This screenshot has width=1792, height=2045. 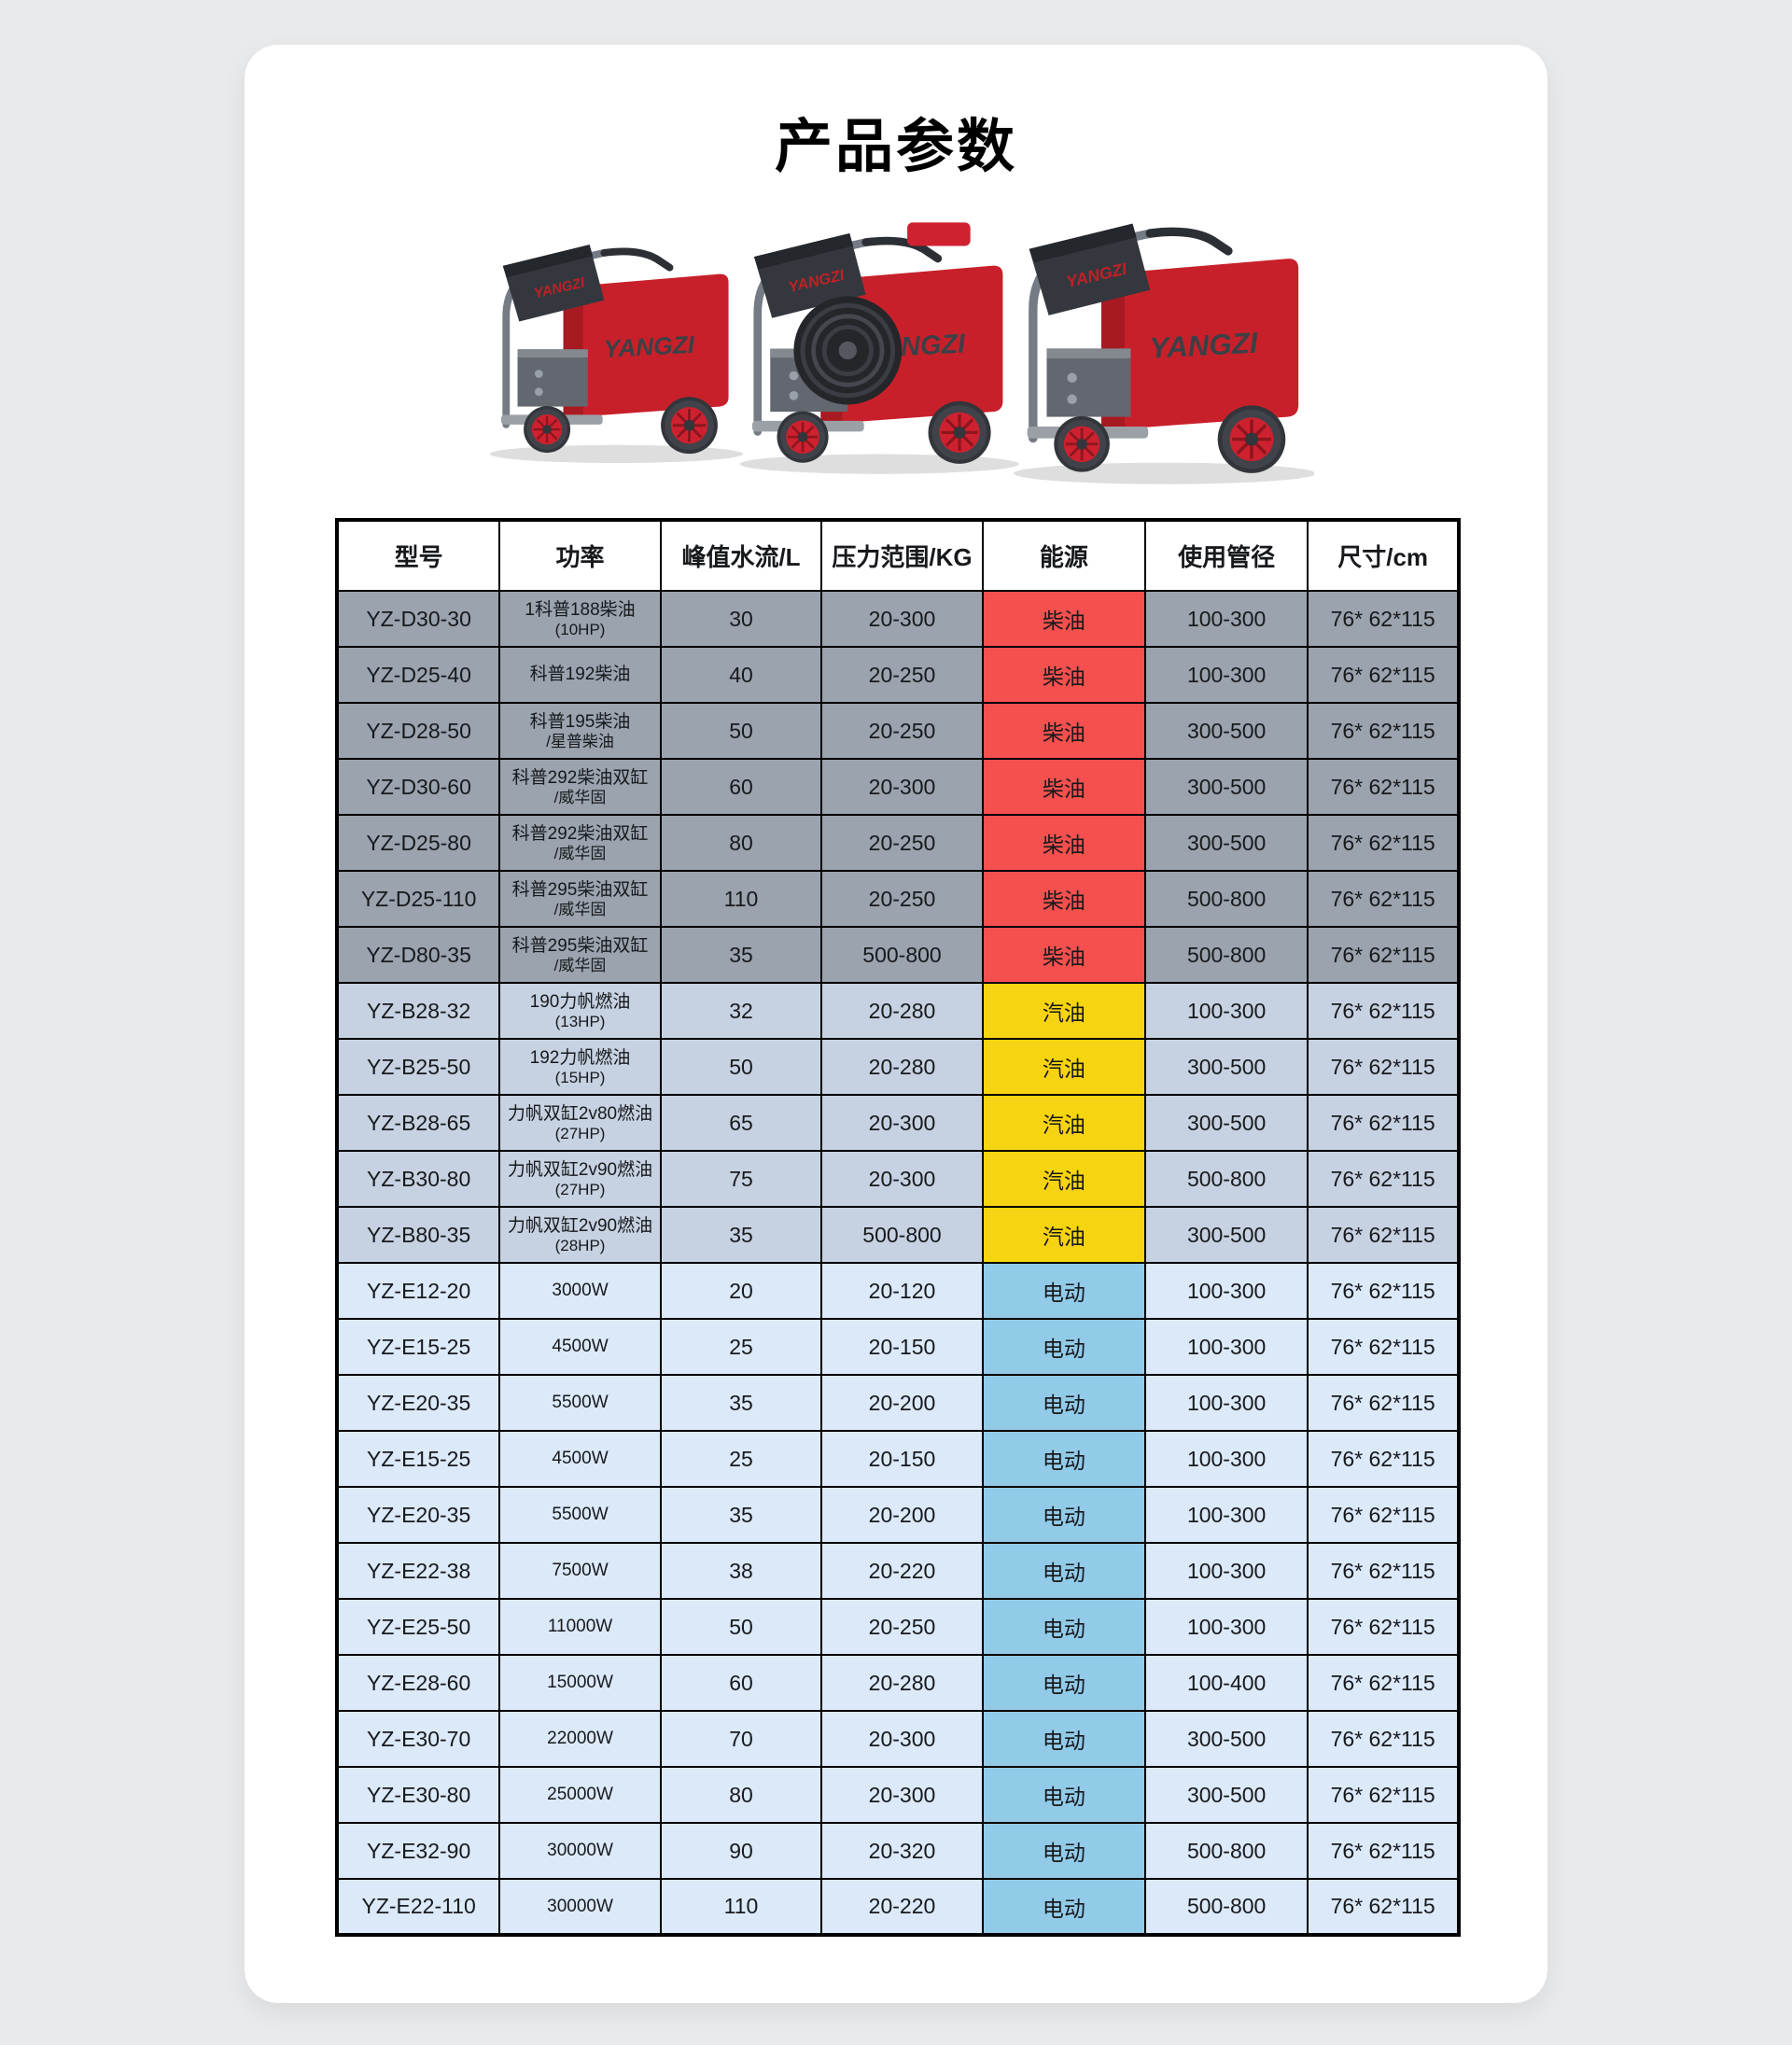 What do you see at coordinates (580, 1245) in the screenshot?
I see `power-line2: (28HP)` at bounding box center [580, 1245].